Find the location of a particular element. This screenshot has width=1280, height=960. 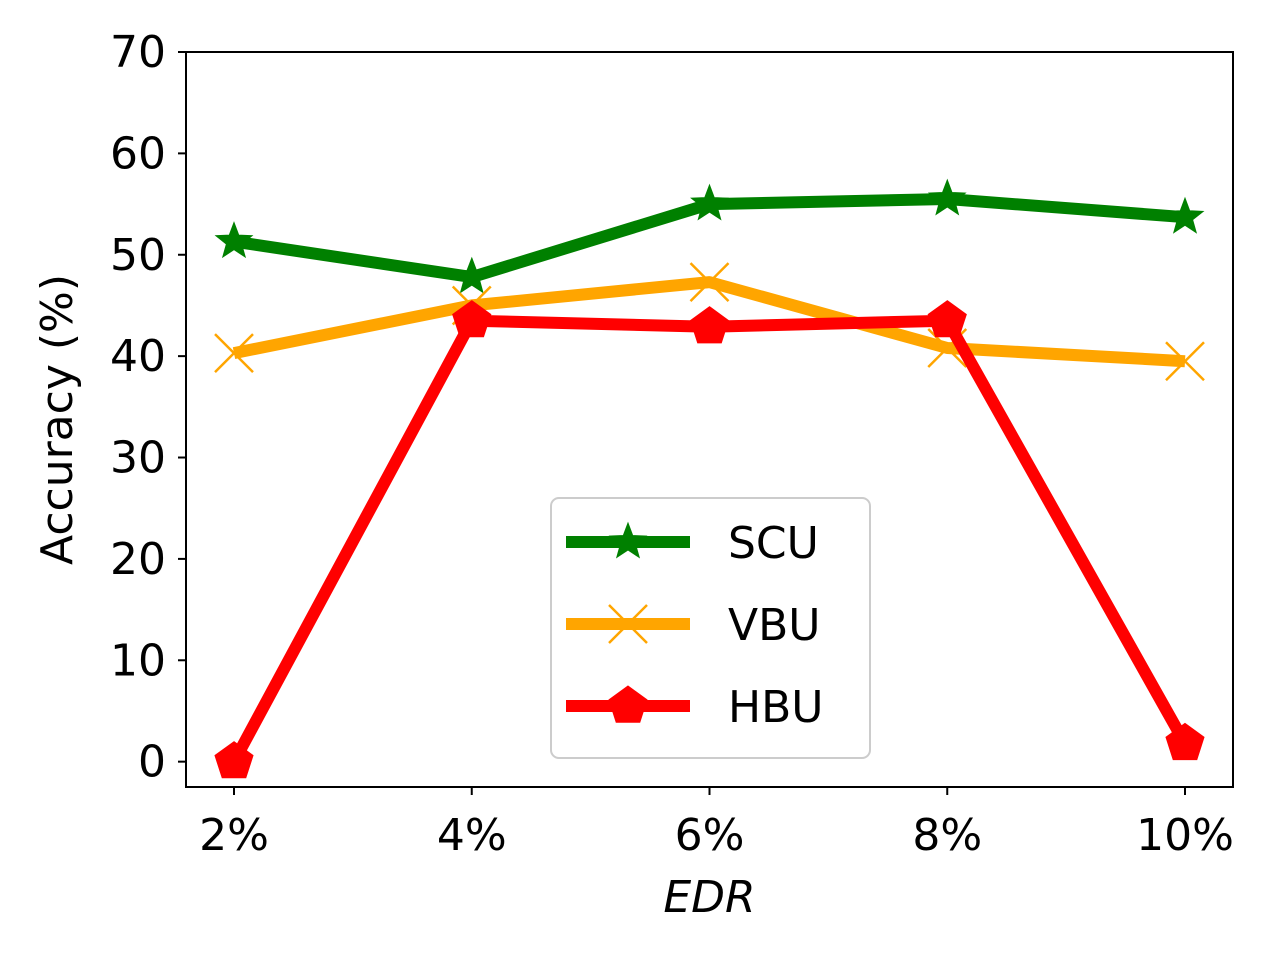

data-point-vbu-5-stroke-b is located at coordinates (1185, 361).